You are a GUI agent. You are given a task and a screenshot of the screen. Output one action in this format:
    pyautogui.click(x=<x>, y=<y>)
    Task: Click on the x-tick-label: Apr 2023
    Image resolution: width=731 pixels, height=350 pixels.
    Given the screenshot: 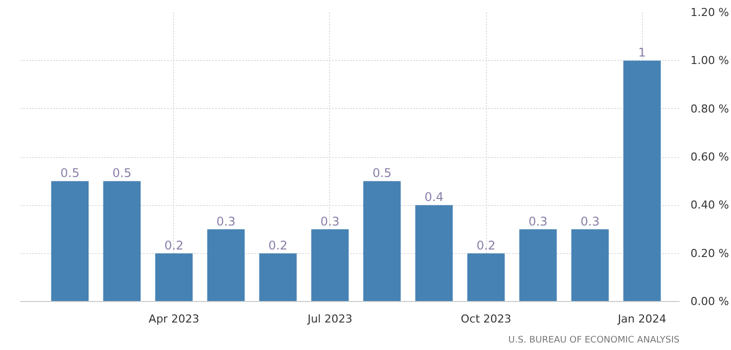 What is the action you would take?
    pyautogui.click(x=174, y=319)
    